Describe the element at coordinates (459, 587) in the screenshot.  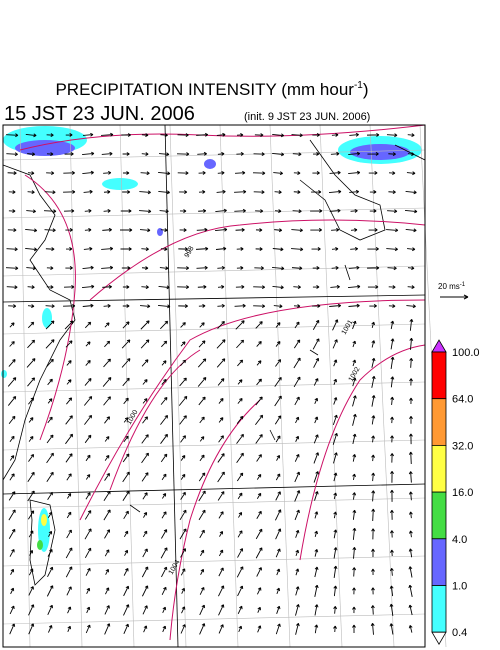
I see `colorbar-label: 1.0` at that location.